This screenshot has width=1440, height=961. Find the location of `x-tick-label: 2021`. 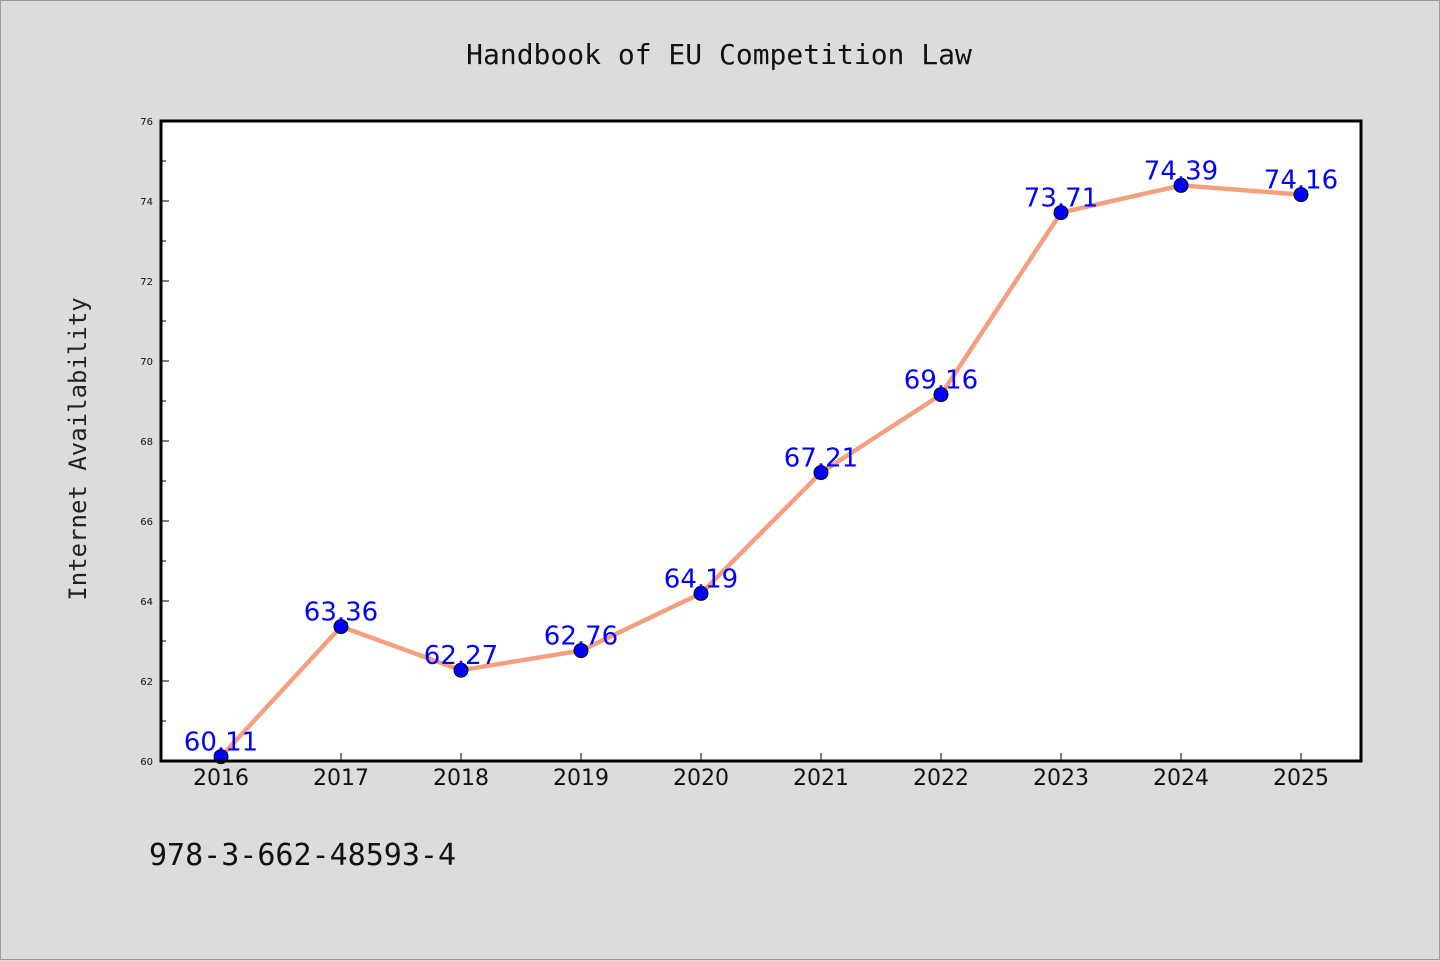

x-tick-label: 2021 is located at coordinates (821, 778).